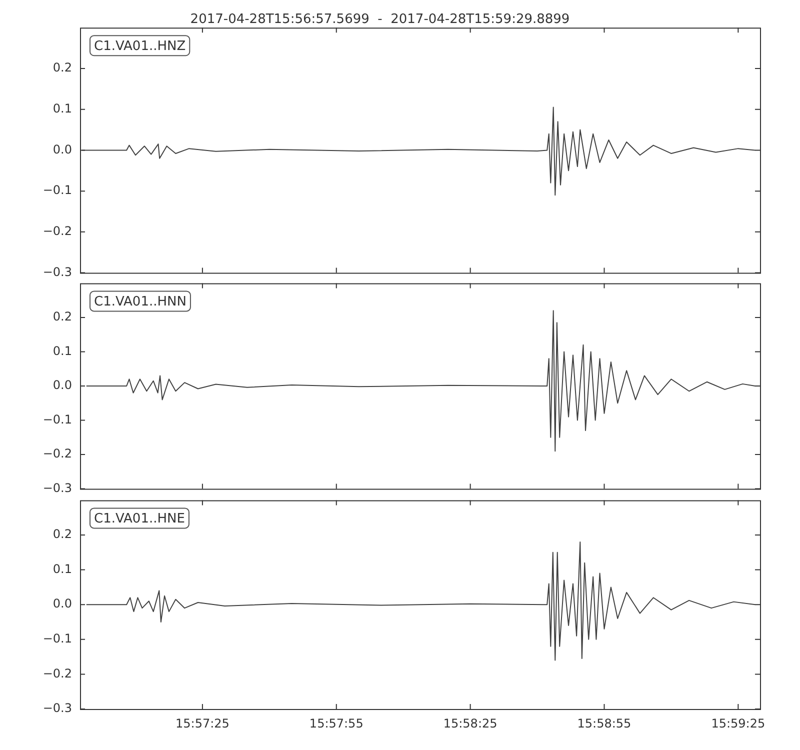  What do you see at coordinates (470, 723) in the screenshot?
I see `x-tick-label: 15:58:25` at bounding box center [470, 723].